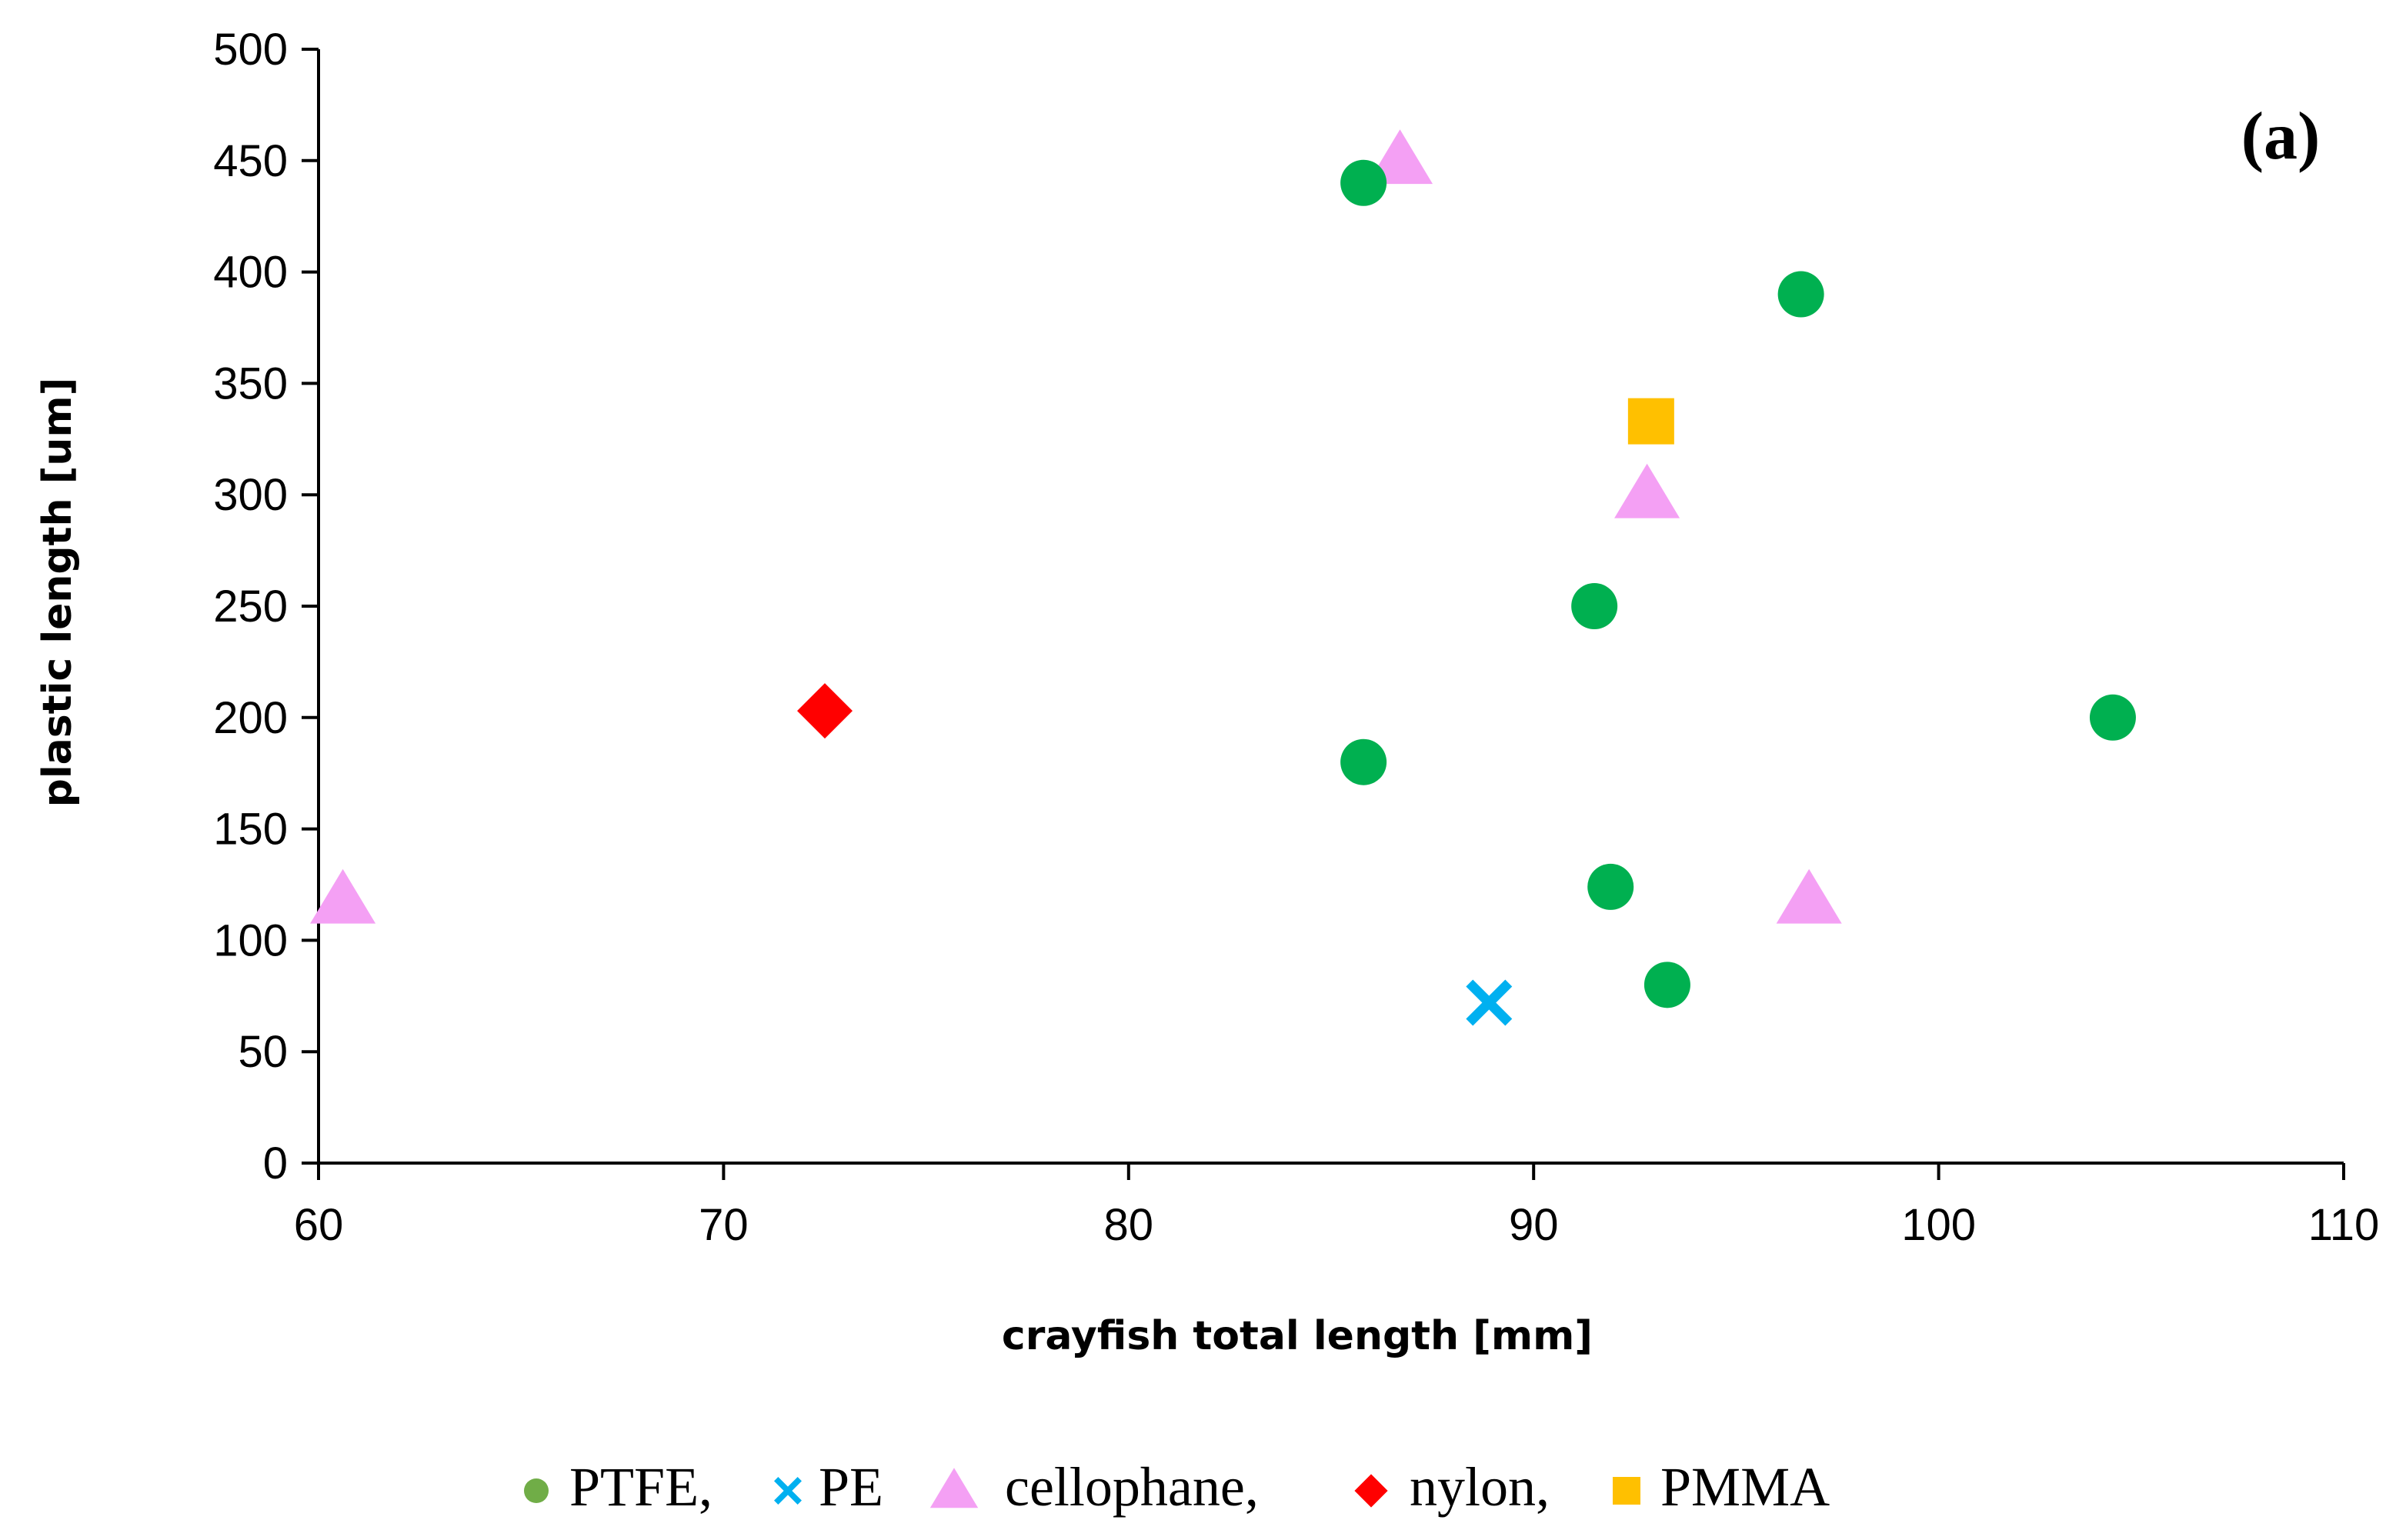  Describe the element at coordinates (1480, 1487) in the screenshot. I see `legend-label-nylon: nylon,` at that location.